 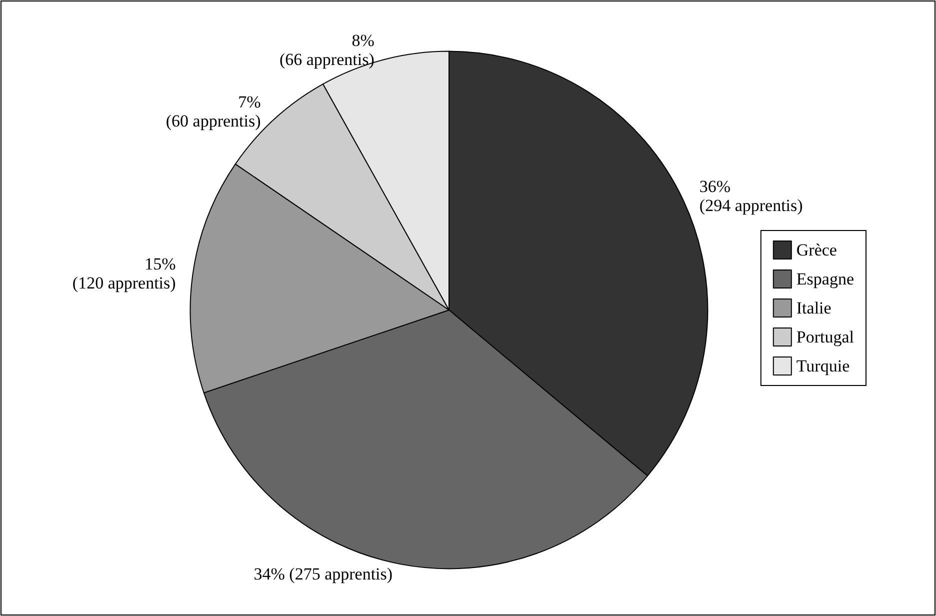 I want to click on data-label: 15% (120 apprentis), so click(x=124, y=273).